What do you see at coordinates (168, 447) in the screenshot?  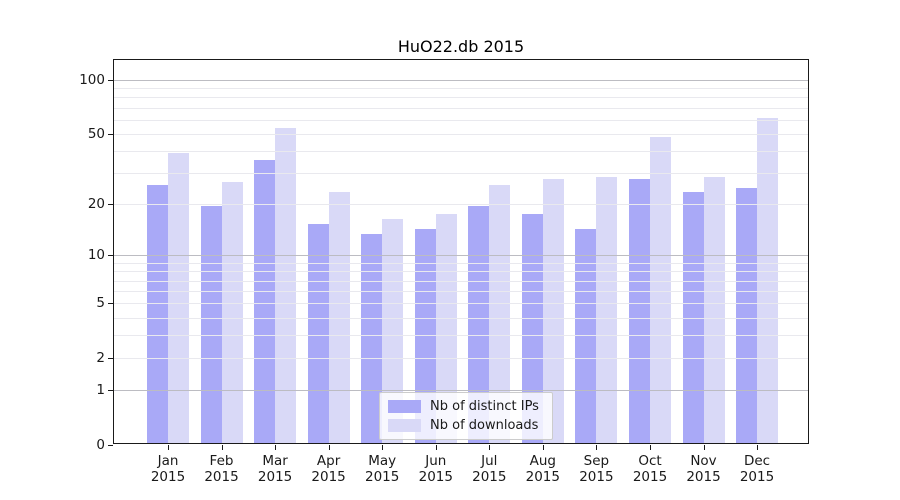 I see `x-tick-jan` at bounding box center [168, 447].